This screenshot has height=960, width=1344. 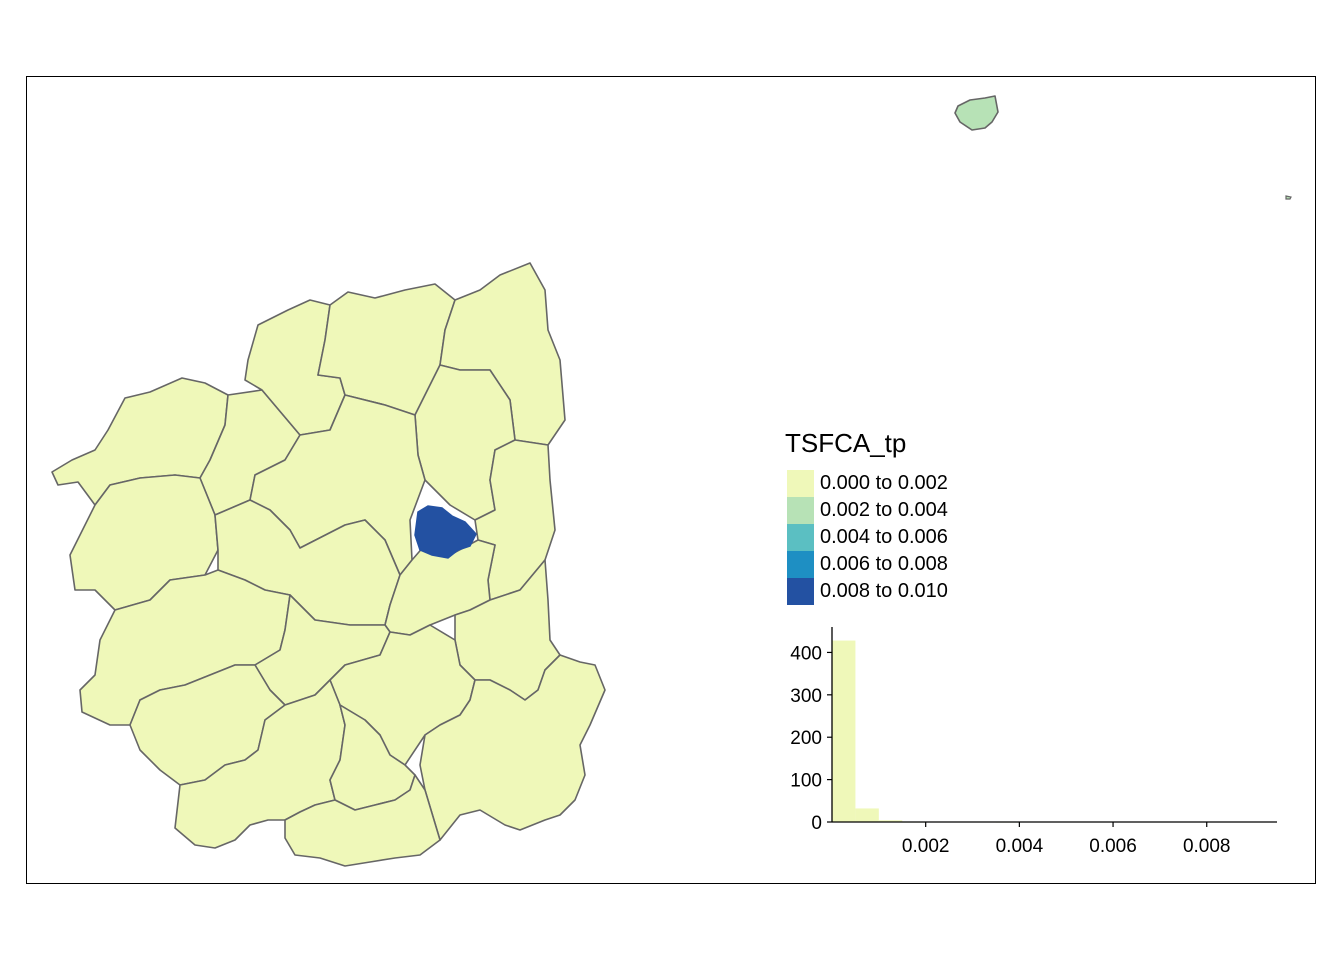 What do you see at coordinates (816, 823) in the screenshot?
I see `histogram-y-tick-label: 0` at bounding box center [816, 823].